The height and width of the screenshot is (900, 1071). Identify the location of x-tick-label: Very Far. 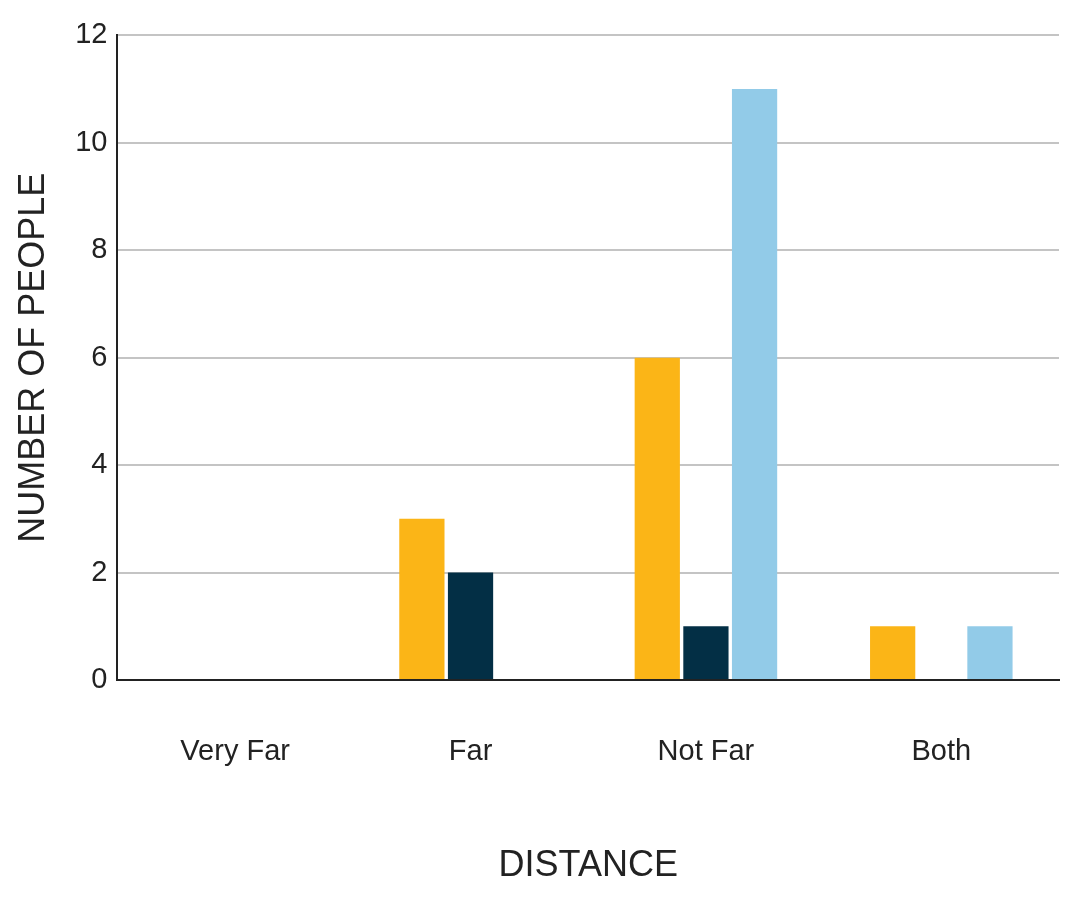
(235, 750).